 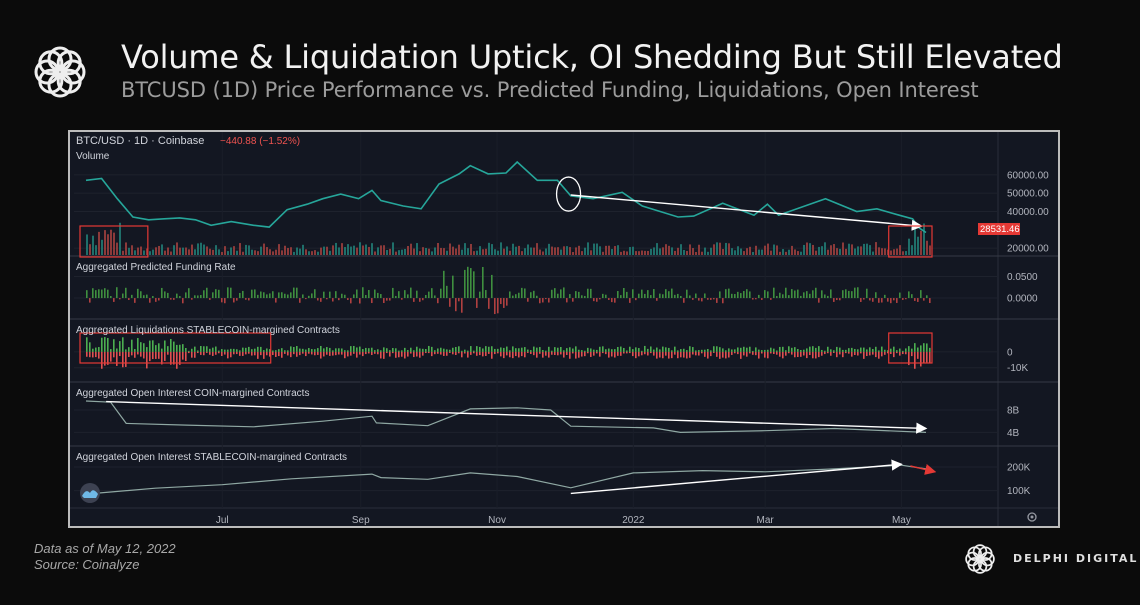 I want to click on annotation-ellipse, so click(x=568, y=194).